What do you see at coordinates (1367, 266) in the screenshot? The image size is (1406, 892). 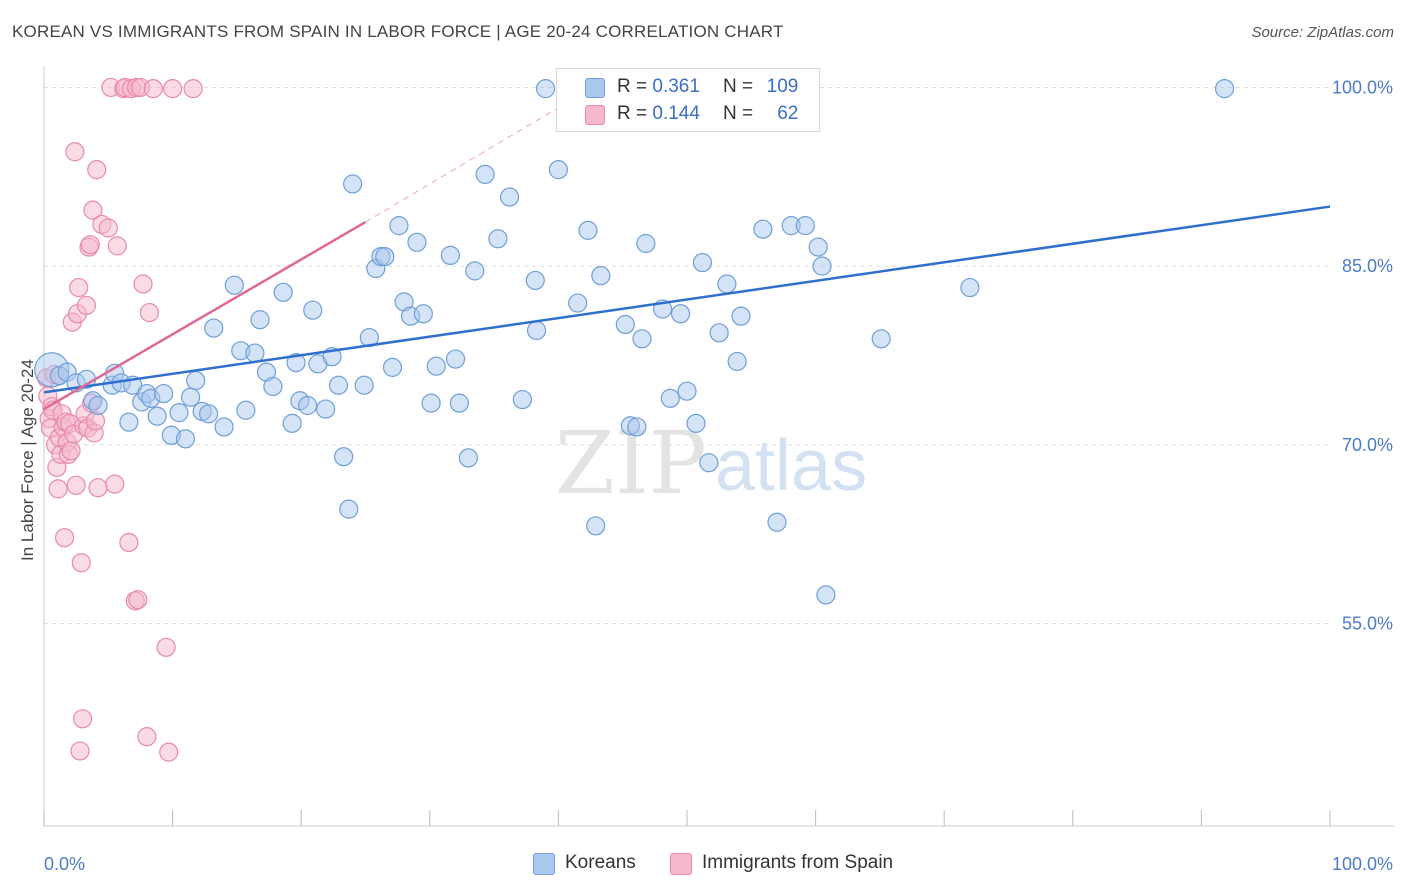 I see `y-tick-label: 85.0%` at bounding box center [1367, 266].